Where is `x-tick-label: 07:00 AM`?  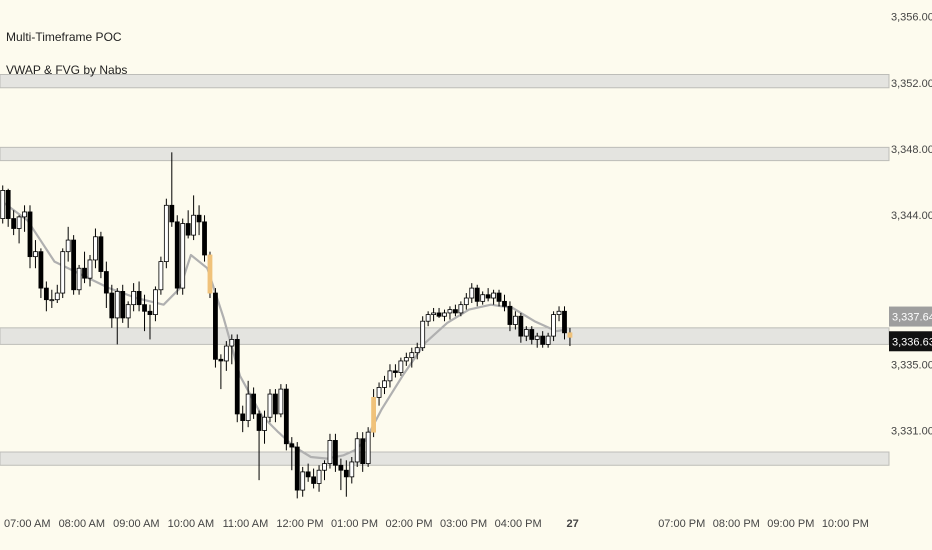 x-tick-label: 07:00 AM is located at coordinates (27, 524).